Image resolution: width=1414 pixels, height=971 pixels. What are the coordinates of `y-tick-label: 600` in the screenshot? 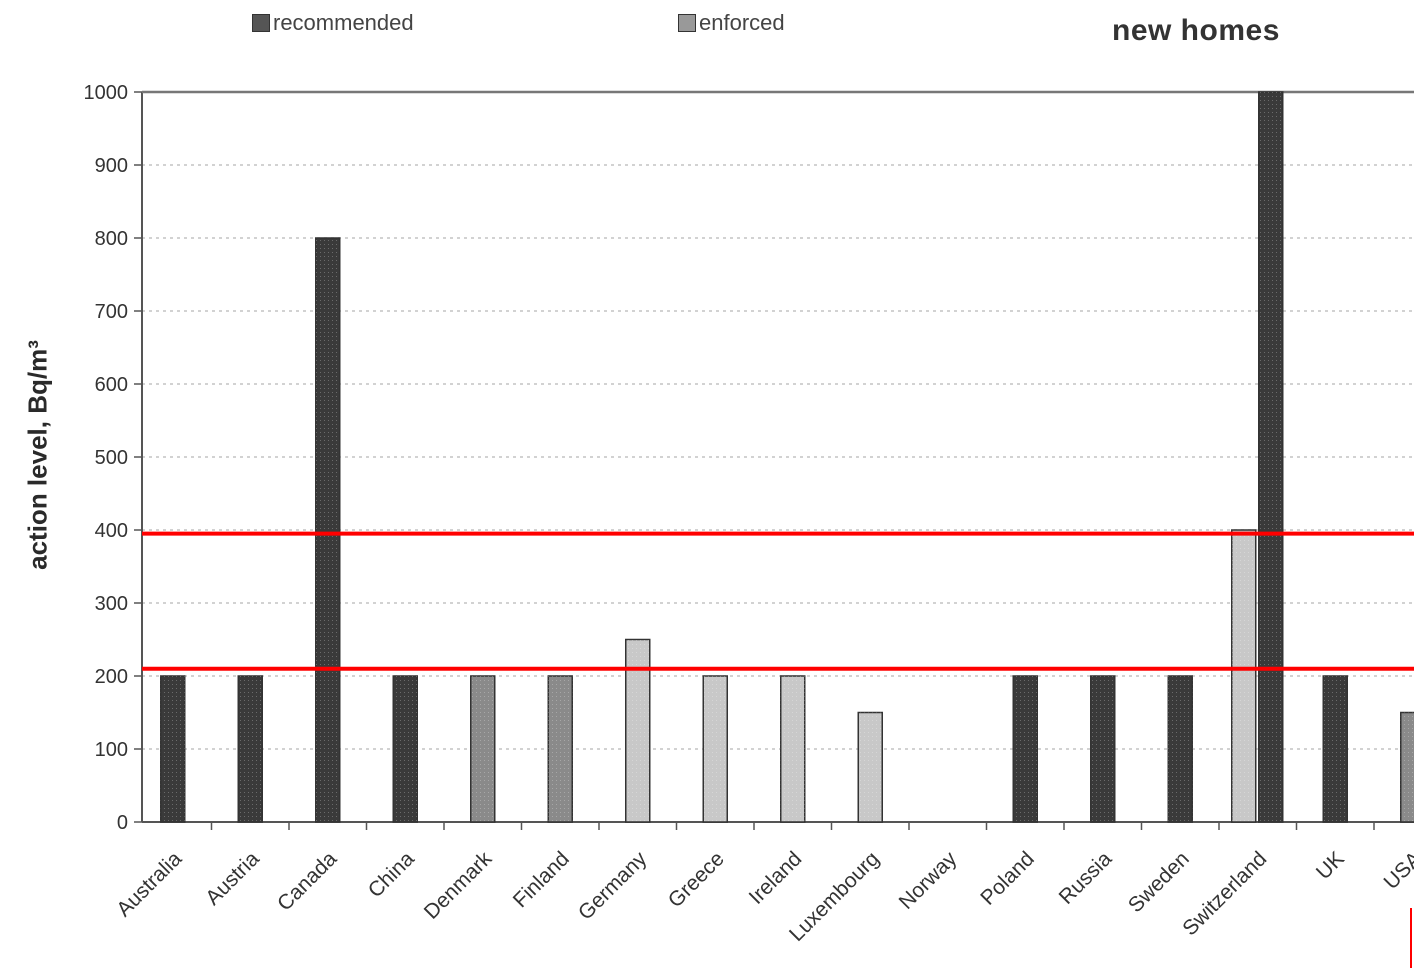 It's located at (111, 385).